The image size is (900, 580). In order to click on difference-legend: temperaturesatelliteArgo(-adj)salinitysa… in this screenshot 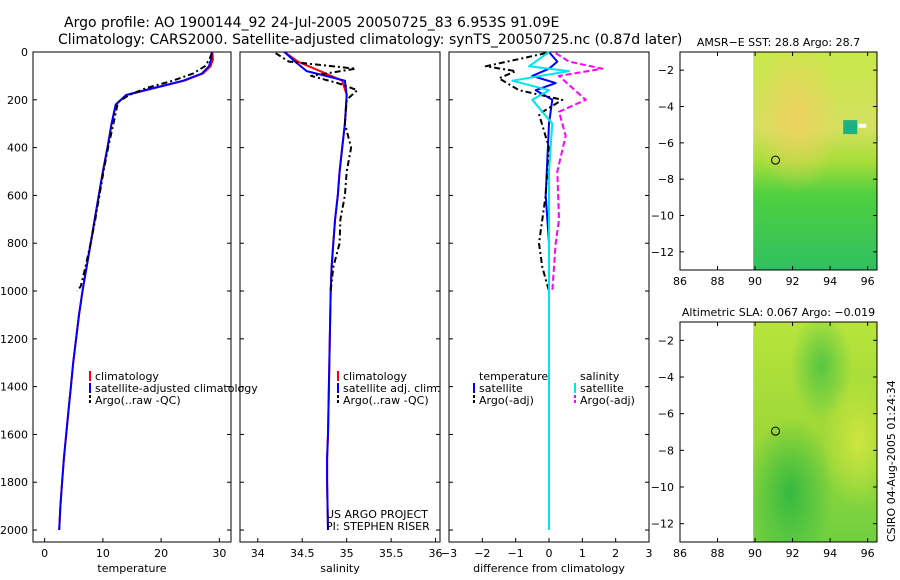, I will do `click(554, 388)`.